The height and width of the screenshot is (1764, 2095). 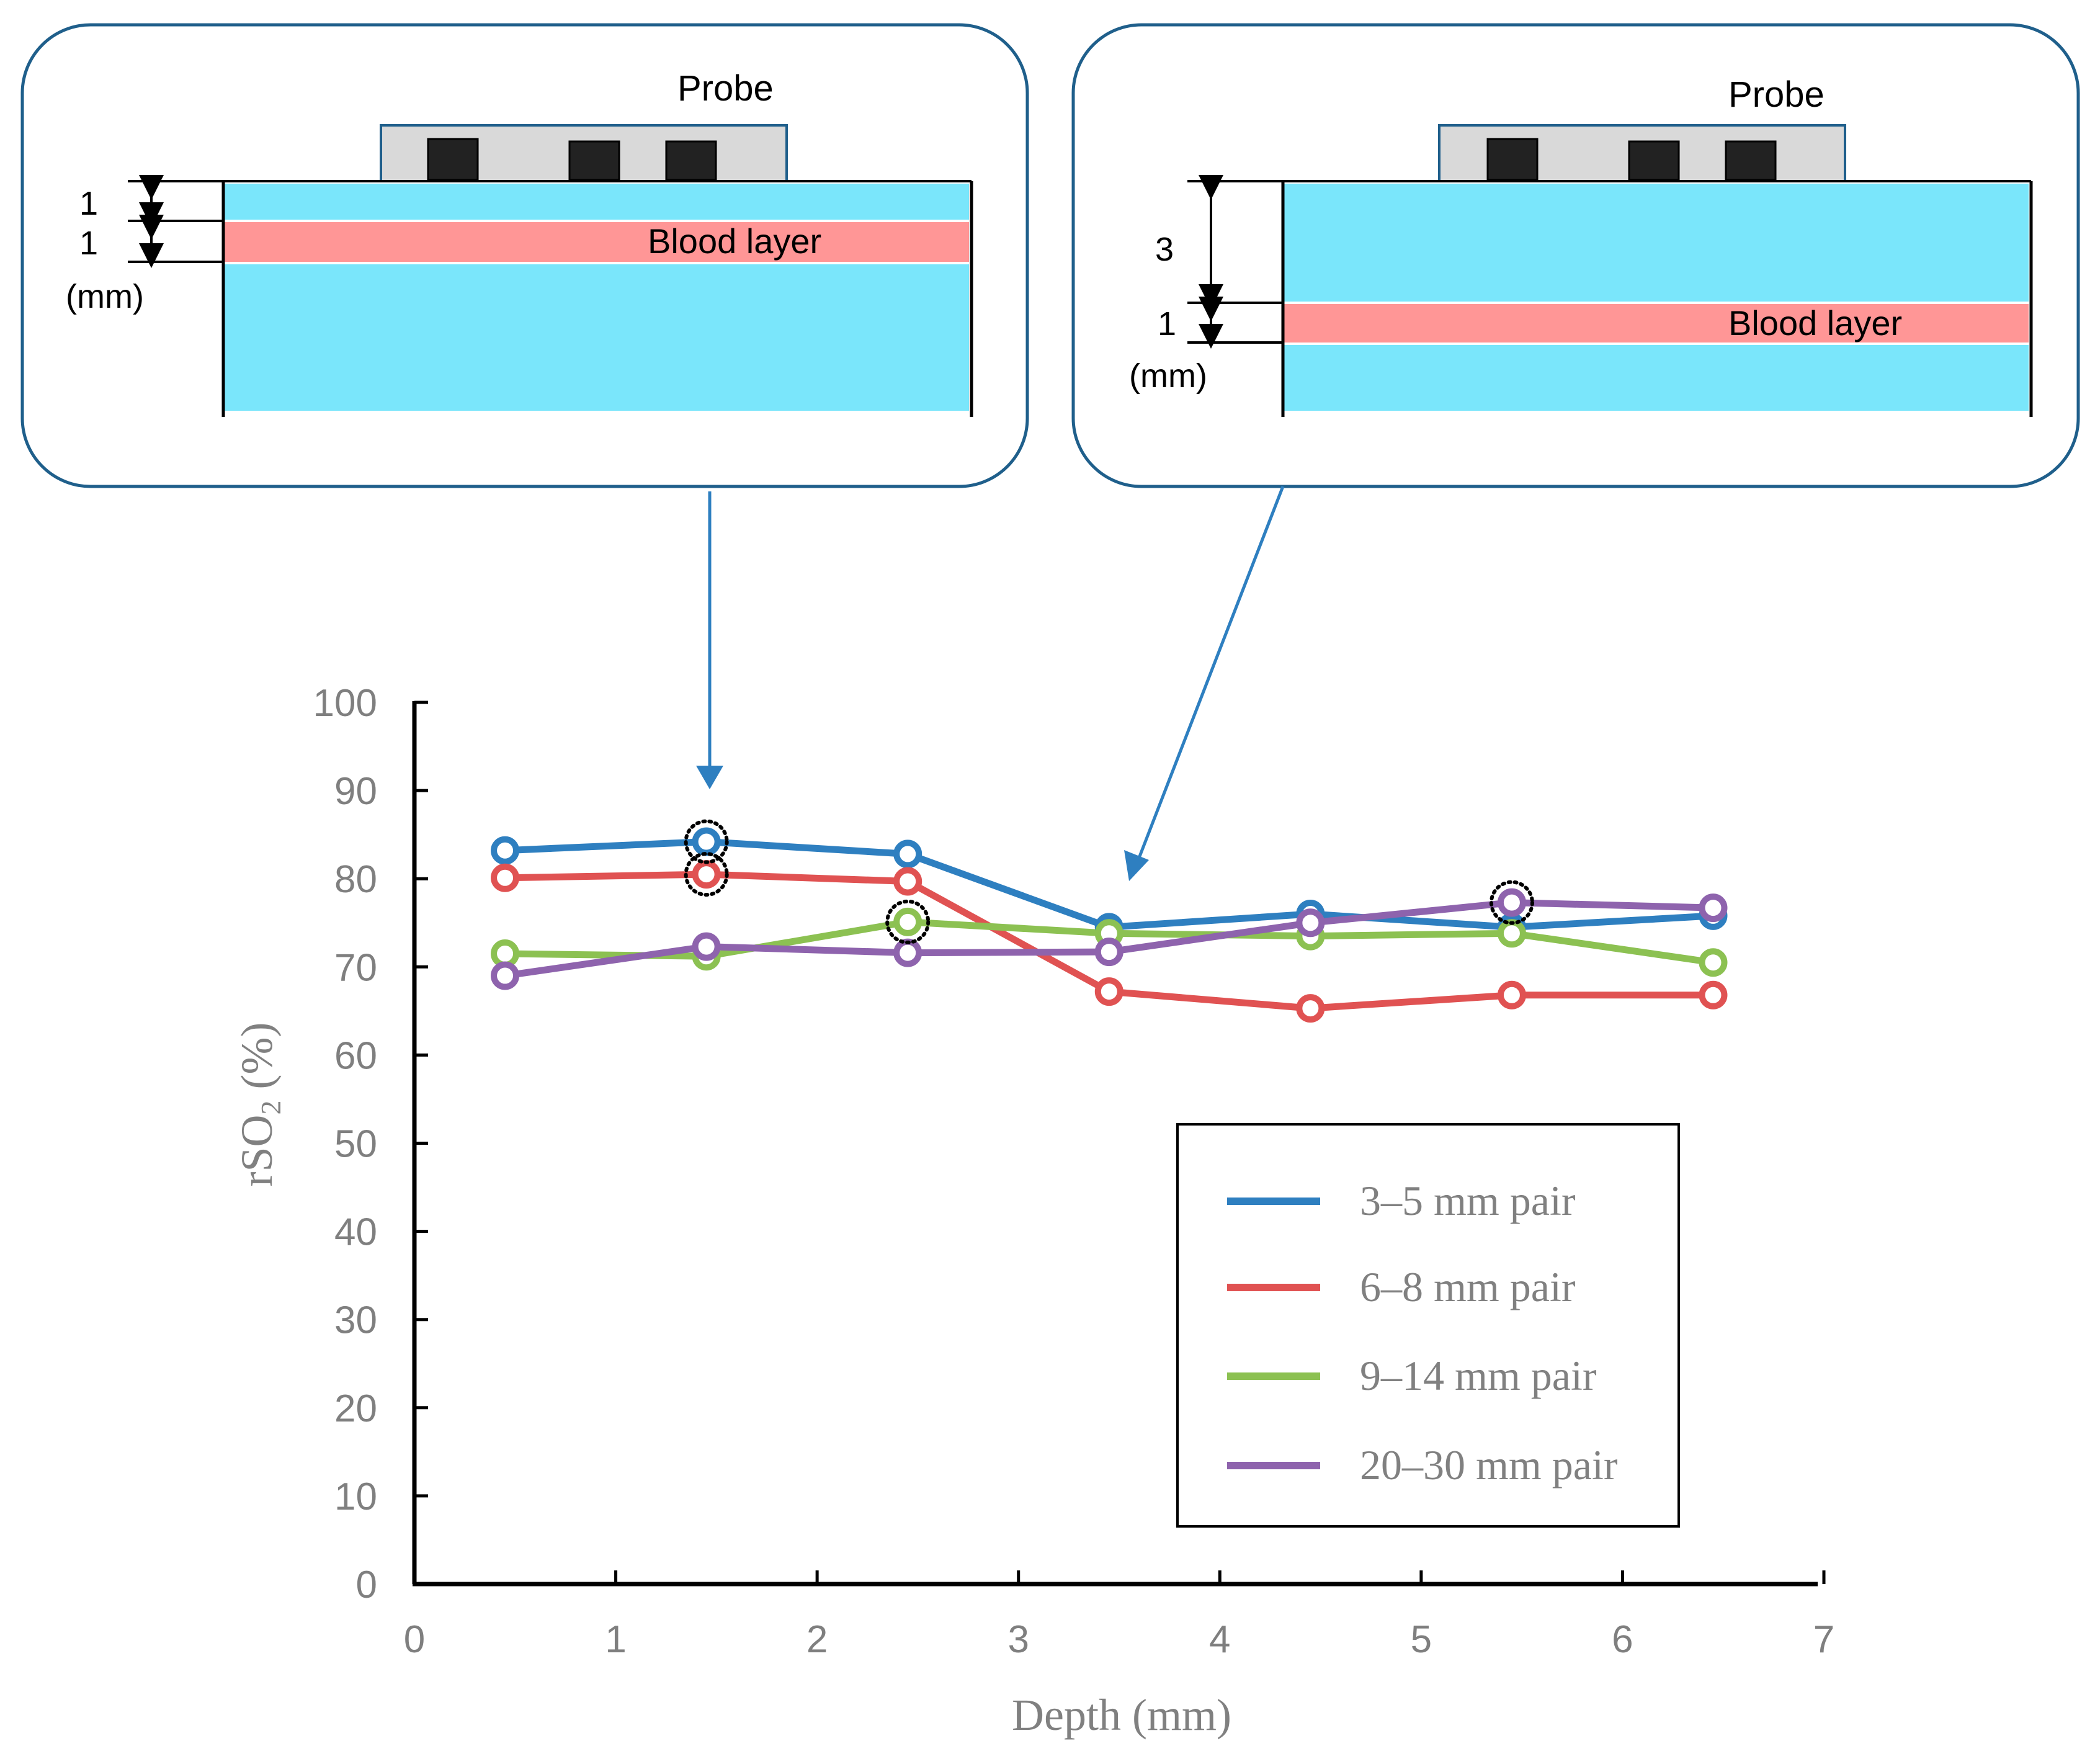 I want to click on schematic-panel-right: Probe 3 1 (mm) Blood layer, so click(x=1575, y=255).